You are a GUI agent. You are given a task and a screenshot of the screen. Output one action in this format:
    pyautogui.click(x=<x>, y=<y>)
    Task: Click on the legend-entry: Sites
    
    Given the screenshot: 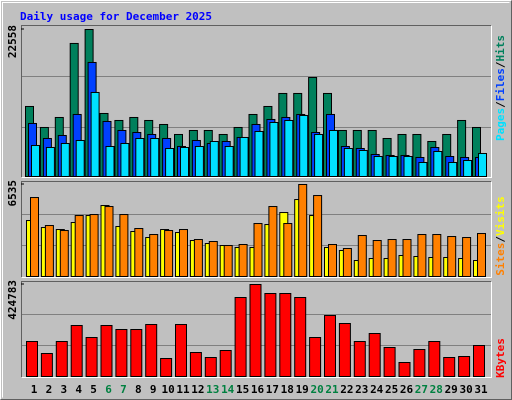 What is the action you would take?
    pyautogui.click(x=500, y=259)
    